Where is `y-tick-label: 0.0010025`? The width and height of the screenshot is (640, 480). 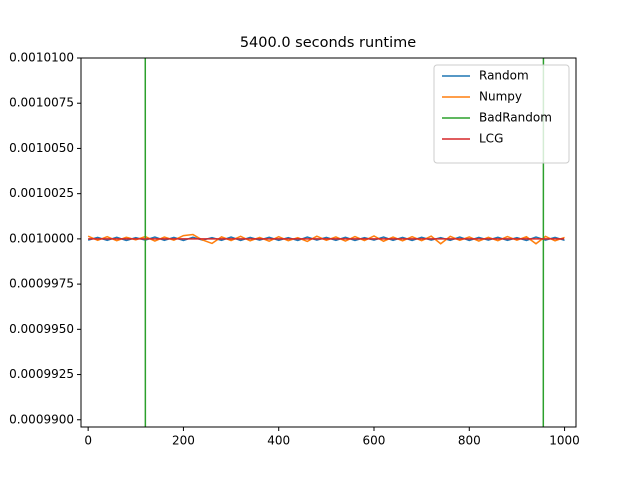 y-tick-label: 0.0010025 is located at coordinates (41, 193).